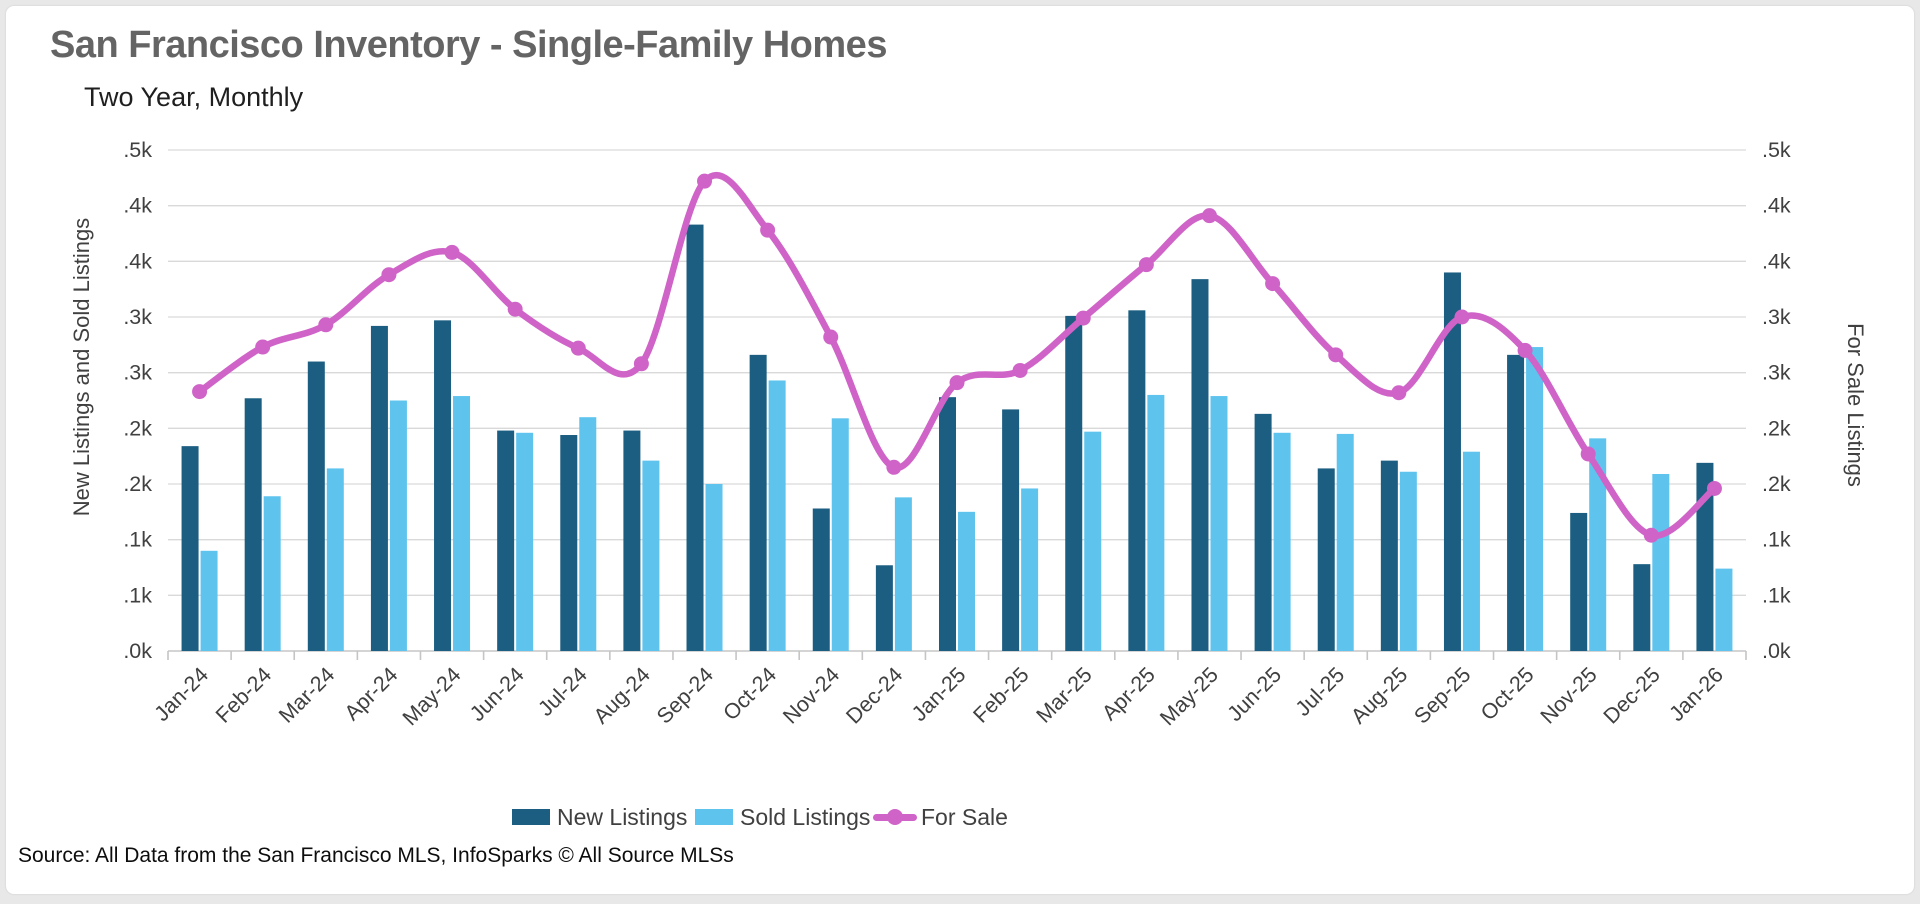 This screenshot has width=1920, height=904. I want to click on right-axis-tick-label: .4k, so click(1776, 261).